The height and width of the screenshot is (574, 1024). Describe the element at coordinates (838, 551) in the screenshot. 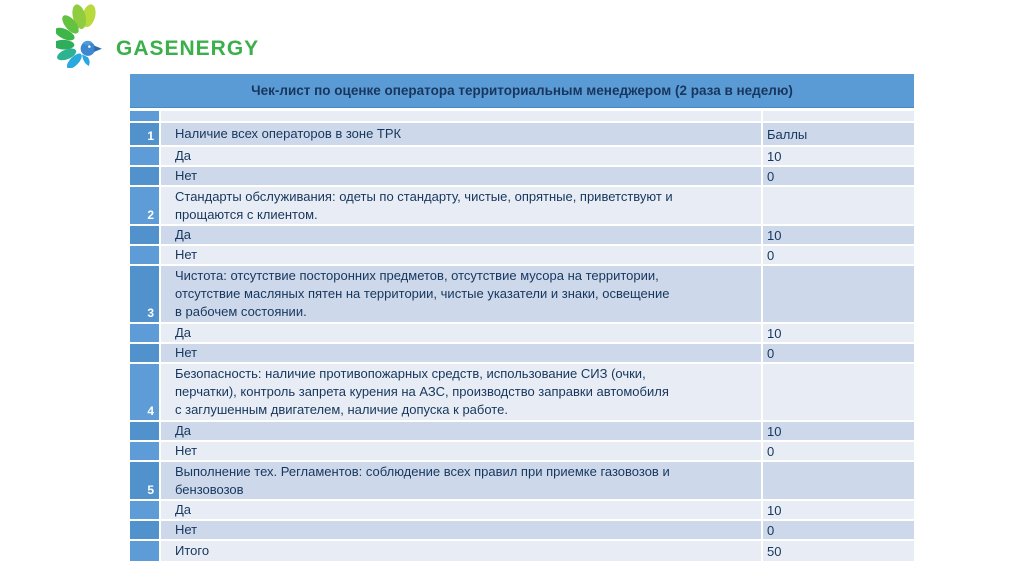

I see `row-points: 50` at that location.